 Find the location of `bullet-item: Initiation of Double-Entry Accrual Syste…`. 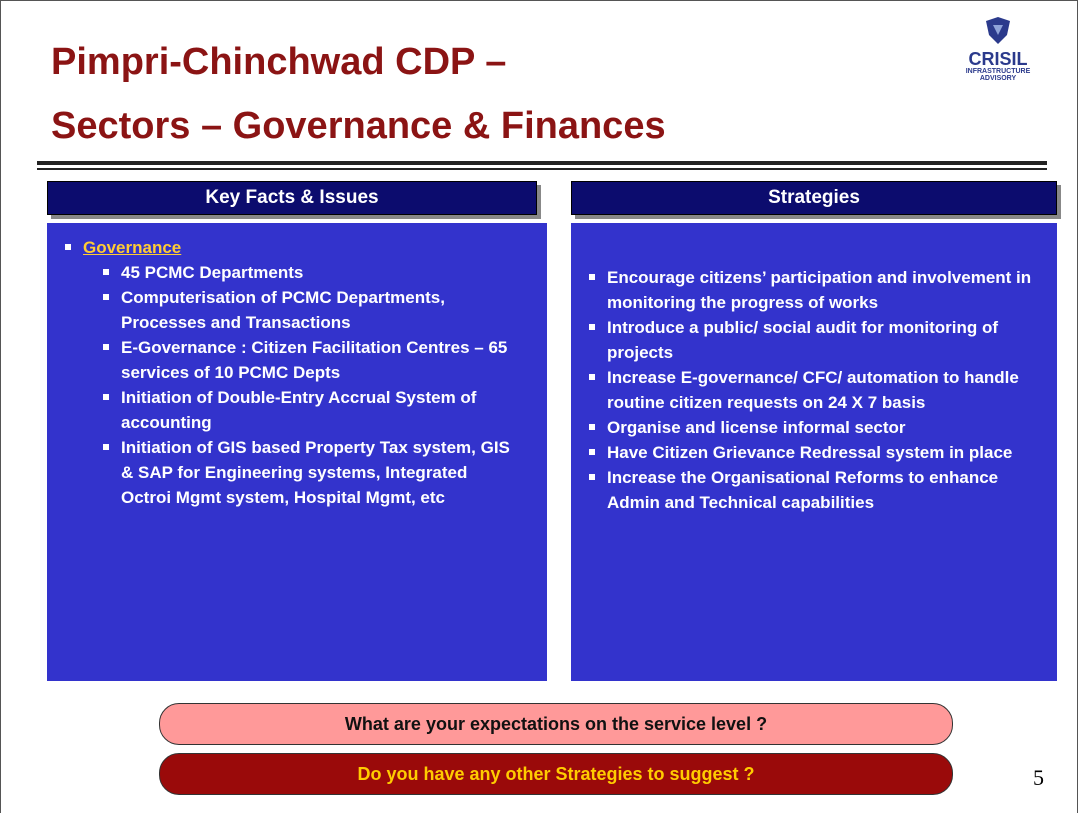

bullet-item: Initiation of Double-Entry Accrual Syste… is located at coordinates (306, 410).